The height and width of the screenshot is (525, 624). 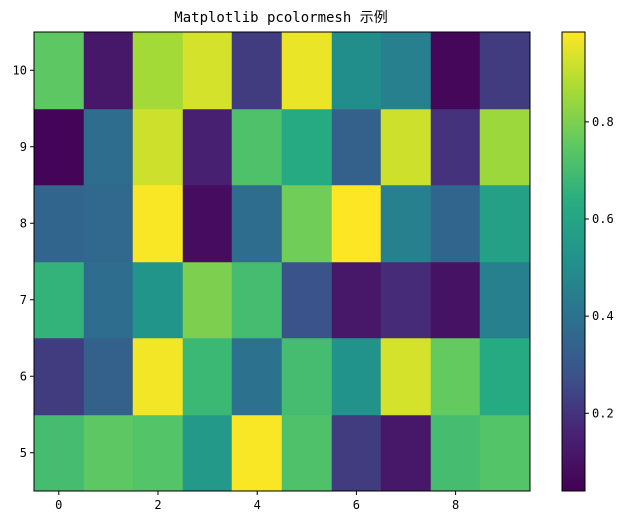 What do you see at coordinates (603, 219) in the screenshot?
I see `colorbar-tick-label: 0.6` at bounding box center [603, 219].